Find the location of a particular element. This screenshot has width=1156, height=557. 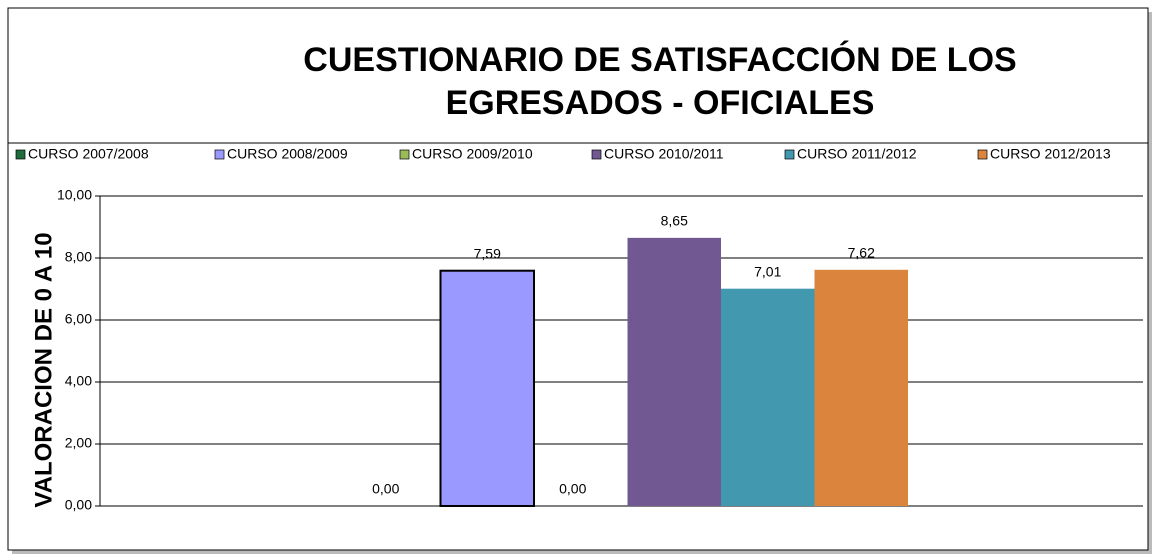

data-label: 7,59 is located at coordinates (487, 253).